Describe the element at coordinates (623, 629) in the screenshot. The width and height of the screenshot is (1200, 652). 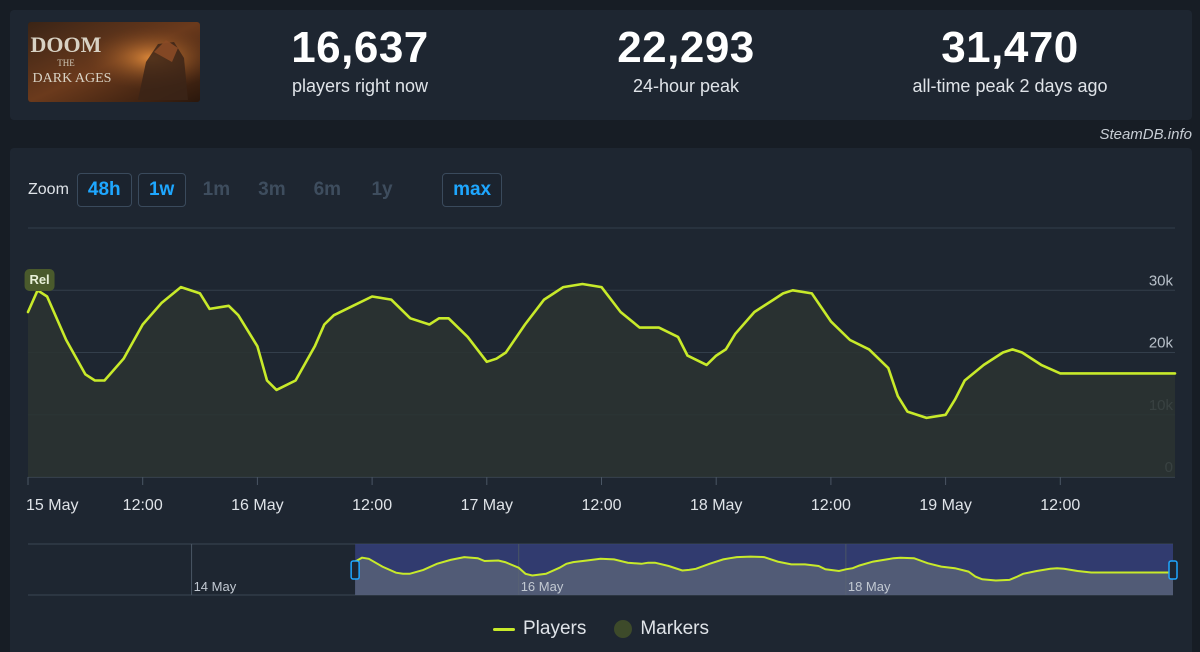
I see `markers-dot-icon` at that location.